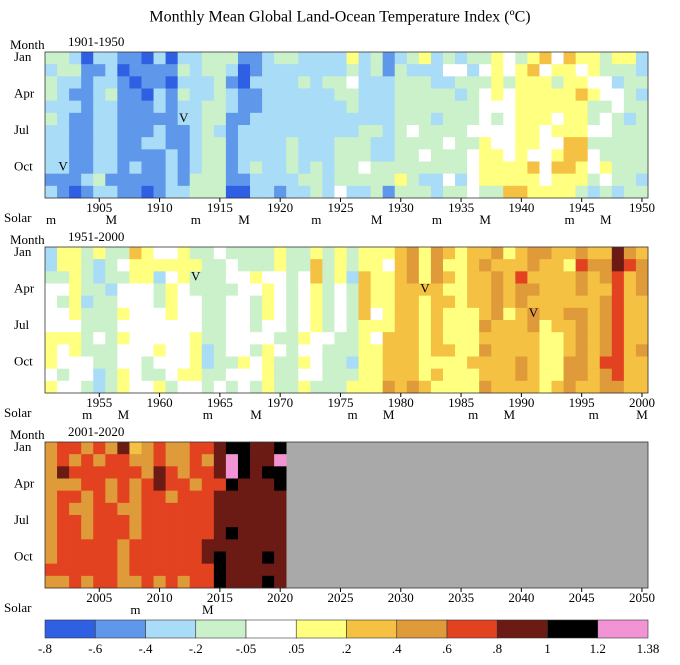 The width and height of the screenshot is (680, 665). What do you see at coordinates (27, 44) in the screenshot?
I see `y-axis-label: Month` at bounding box center [27, 44].